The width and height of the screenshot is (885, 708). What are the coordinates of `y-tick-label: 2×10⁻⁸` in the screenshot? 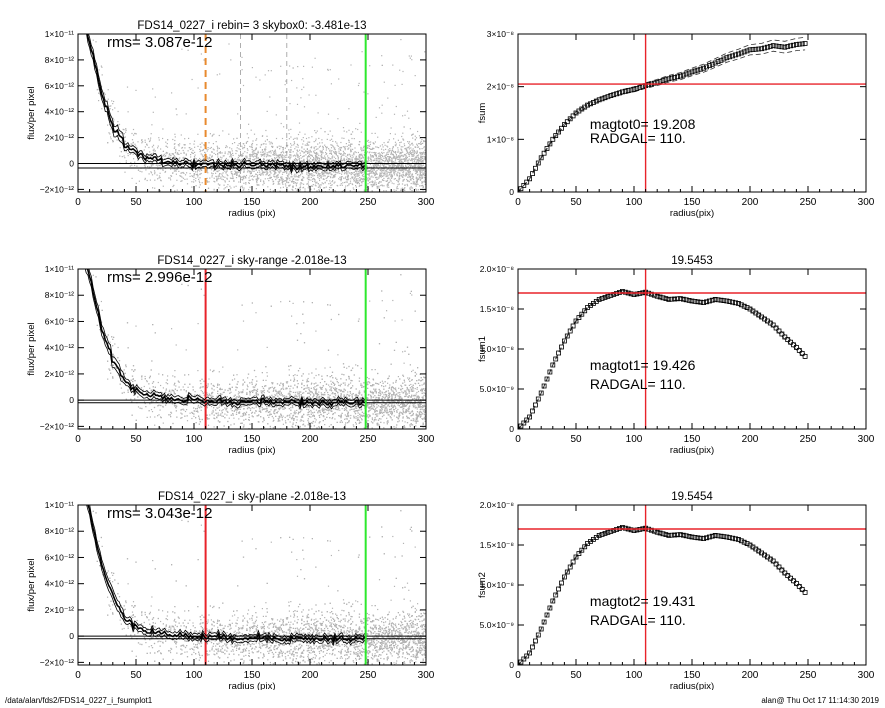 It's located at (501, 87).